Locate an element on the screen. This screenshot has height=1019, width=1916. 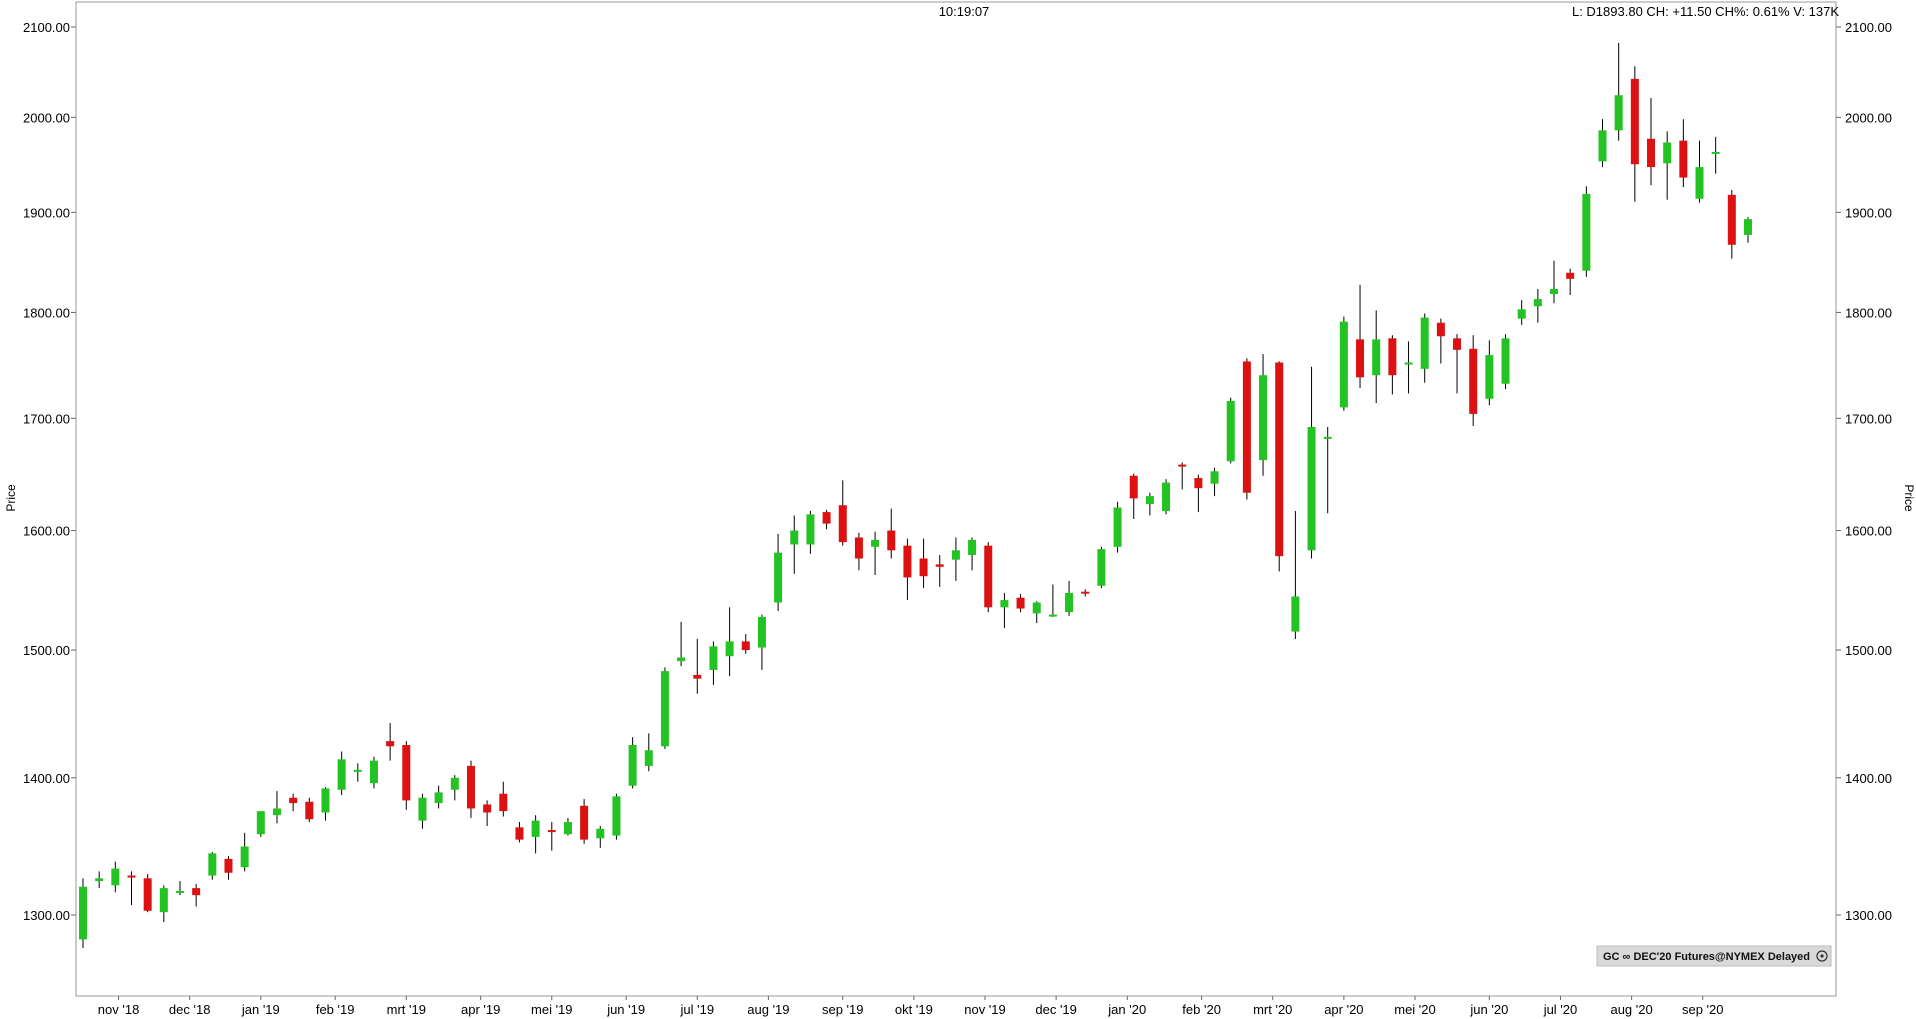
instrument-badge-label: GC ∞ DEC'20 Futures@NYMEX Delayed is located at coordinates (1706, 957).